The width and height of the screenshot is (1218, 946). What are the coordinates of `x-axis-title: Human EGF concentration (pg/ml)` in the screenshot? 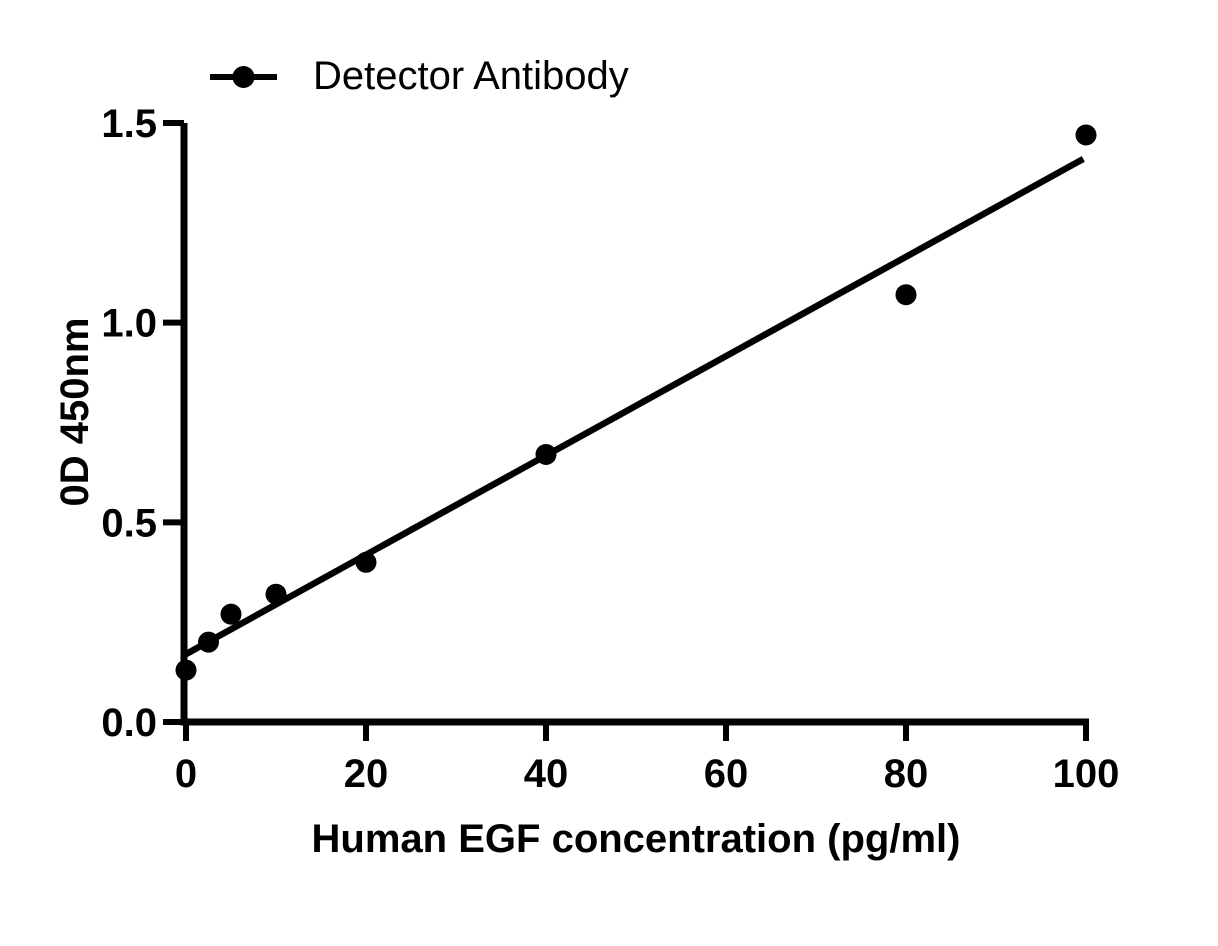 It's located at (636, 839).